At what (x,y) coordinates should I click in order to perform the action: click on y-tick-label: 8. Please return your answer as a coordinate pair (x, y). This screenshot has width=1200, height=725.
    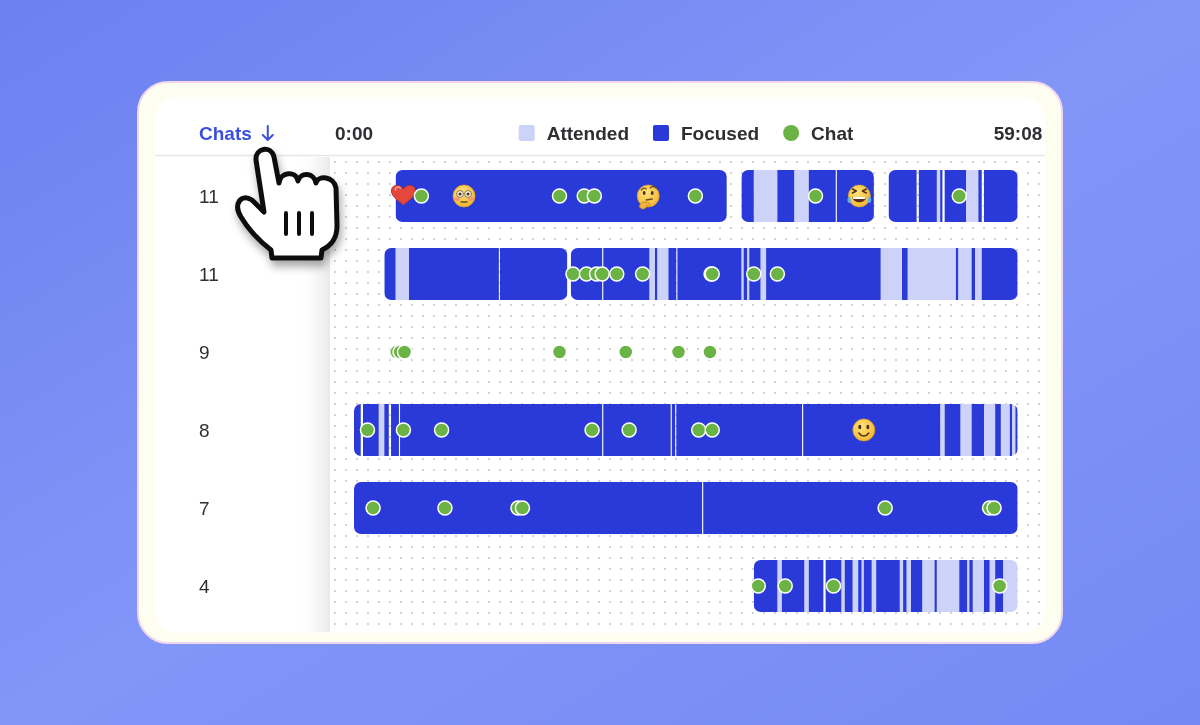
    Looking at the image, I should click on (204, 430).